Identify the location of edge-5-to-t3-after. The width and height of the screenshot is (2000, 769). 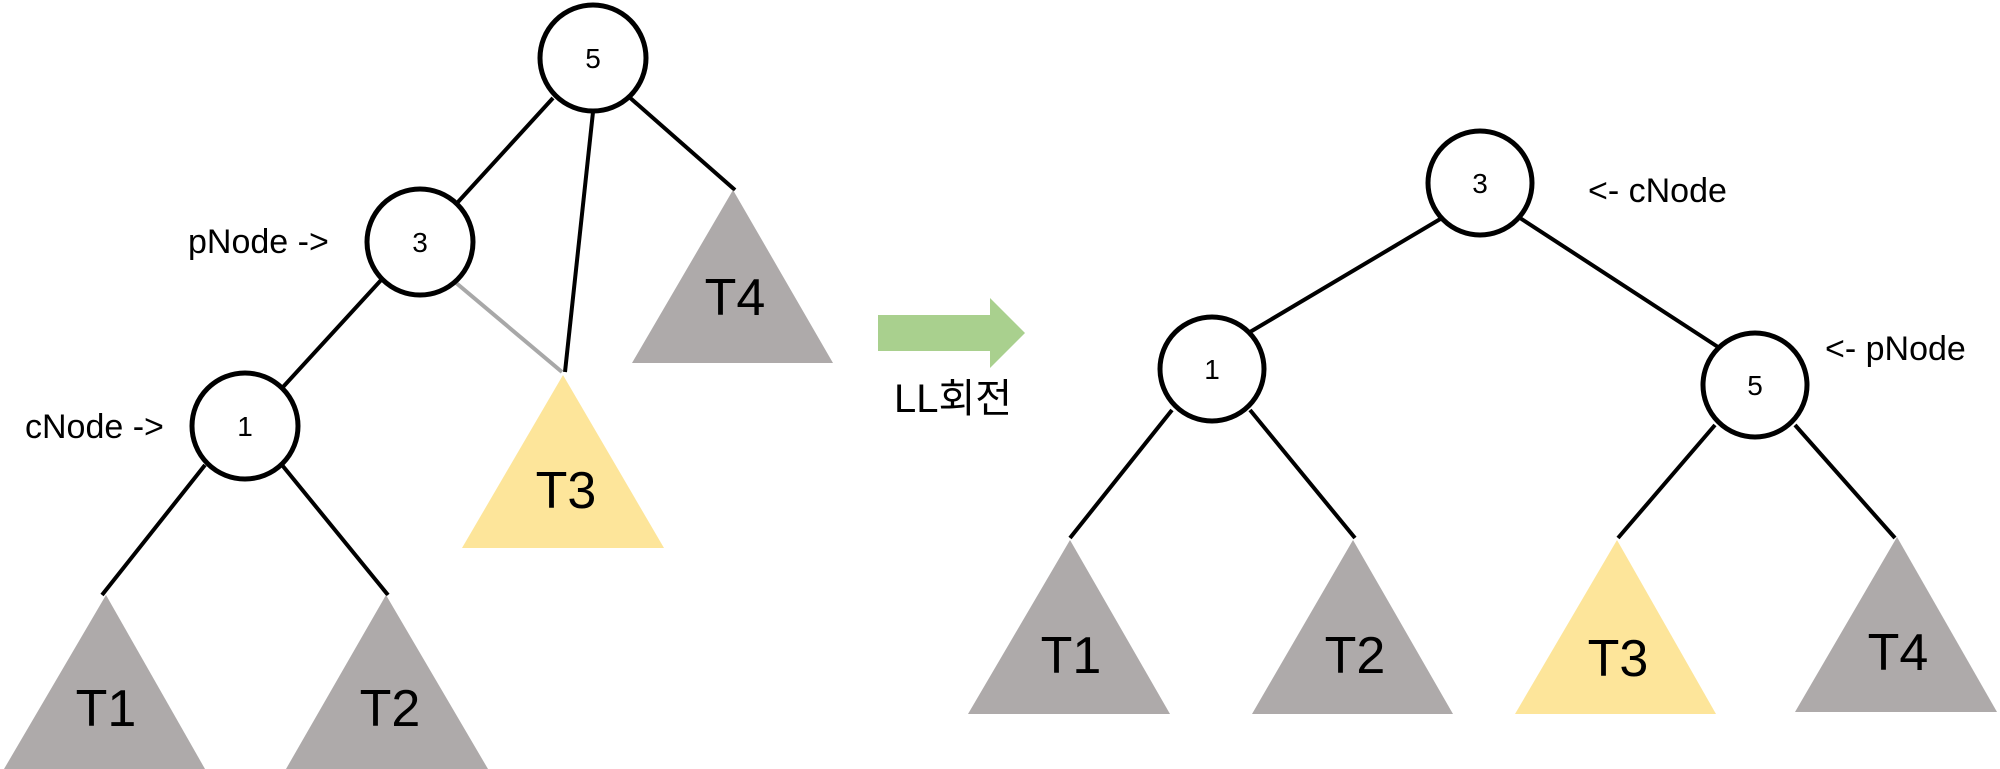
(1666, 481).